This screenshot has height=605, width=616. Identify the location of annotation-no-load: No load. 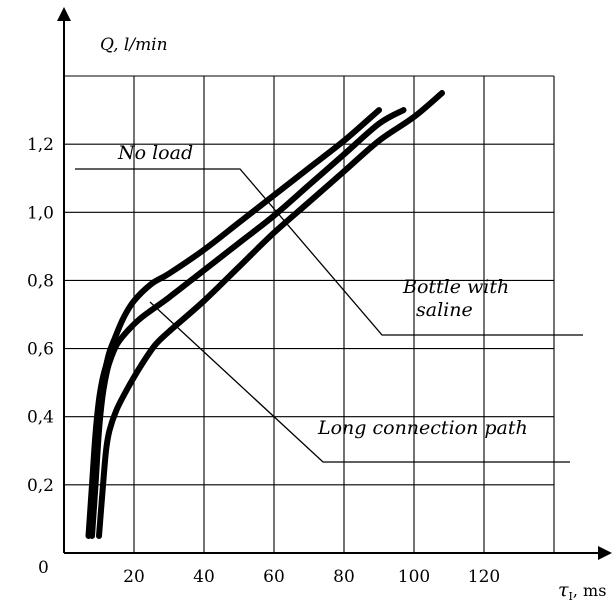
(155, 153).